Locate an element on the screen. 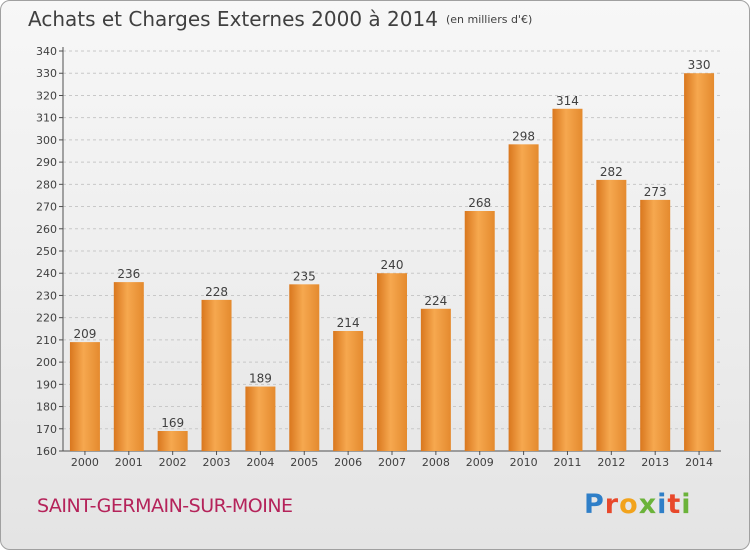  data-label-2003: 228 is located at coordinates (216, 292).